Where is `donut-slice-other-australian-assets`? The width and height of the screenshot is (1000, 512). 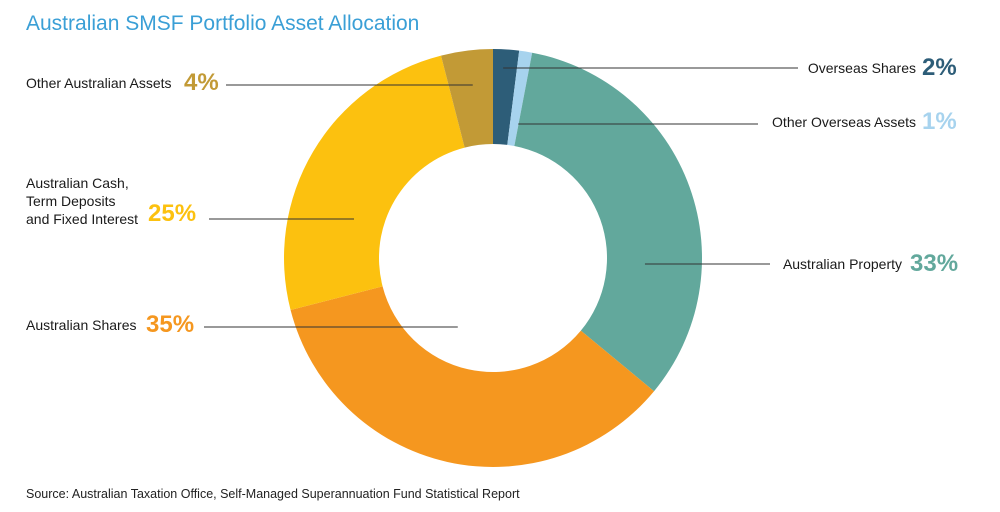
donut-slice-other-australian-assets is located at coordinates (467, 98).